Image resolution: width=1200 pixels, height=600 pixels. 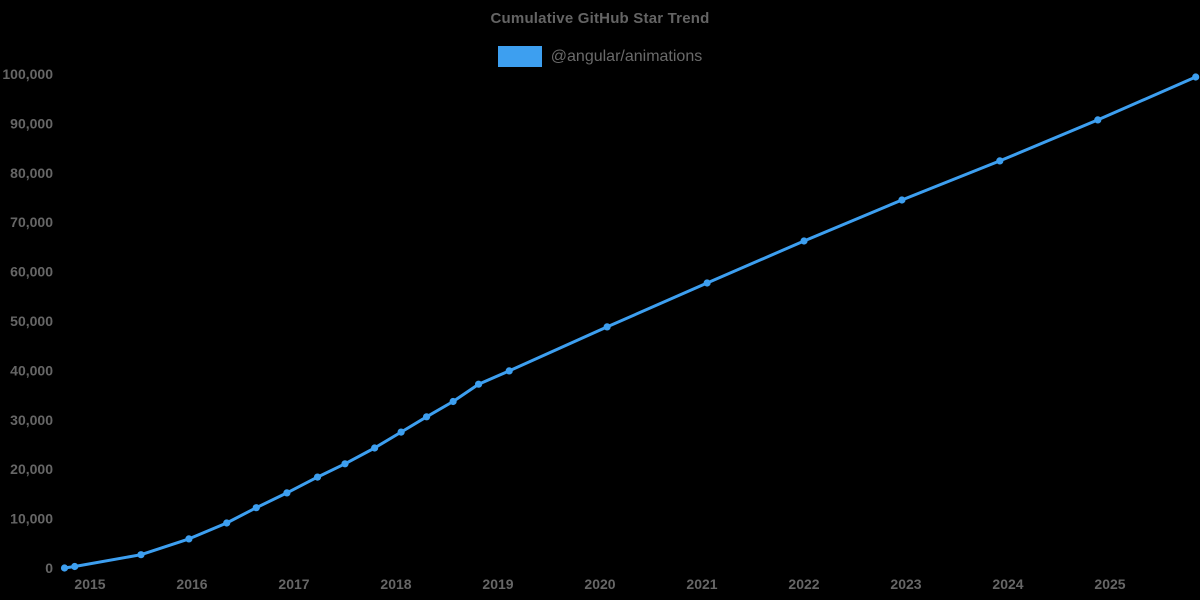 What do you see at coordinates (31, 469) in the screenshot?
I see `y-tick-label: 20,000` at bounding box center [31, 469].